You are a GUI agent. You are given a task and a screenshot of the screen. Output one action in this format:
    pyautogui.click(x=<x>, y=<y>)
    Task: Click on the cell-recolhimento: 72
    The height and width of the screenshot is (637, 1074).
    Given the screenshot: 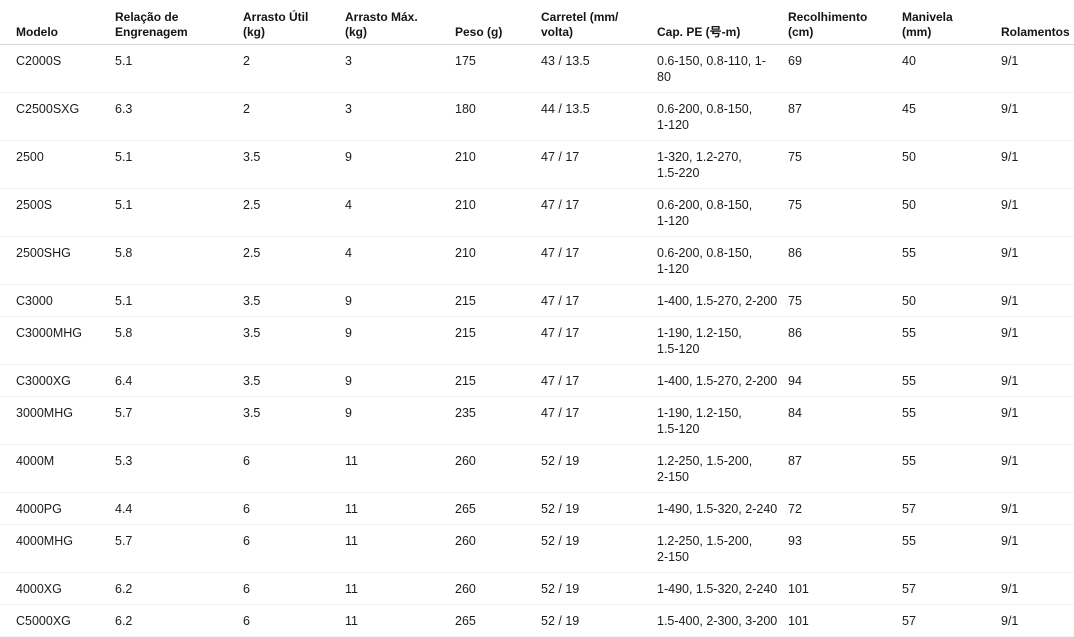 What is the action you would take?
    pyautogui.click(x=845, y=508)
    